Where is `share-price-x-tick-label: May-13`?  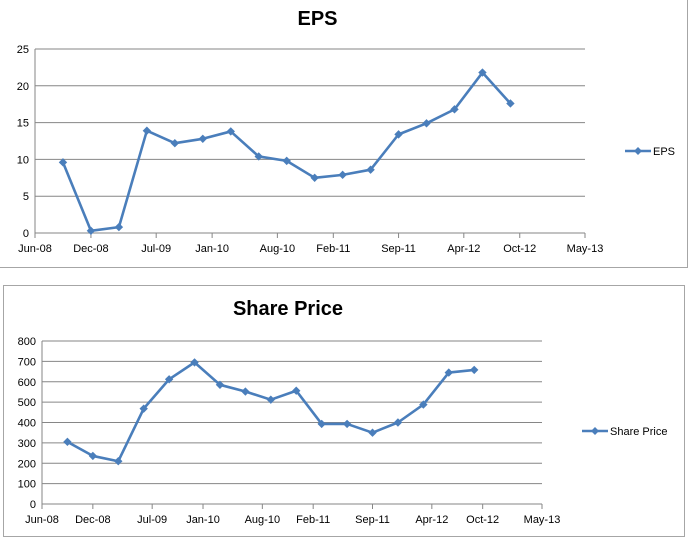
share-price-x-tick-label: May-13 is located at coordinates (542, 520).